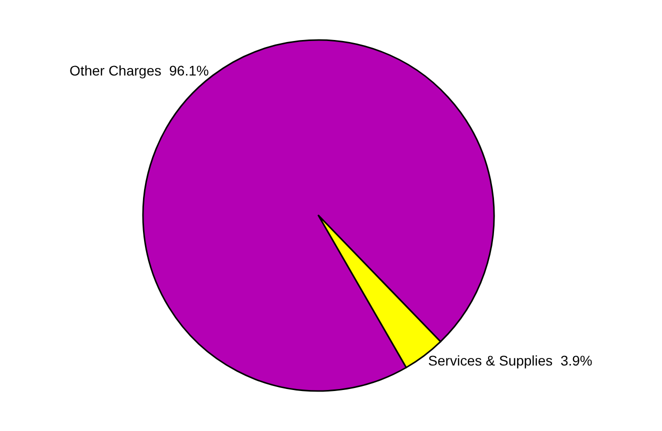 The image size is (662, 431). Describe the element at coordinates (510, 360) in the screenshot. I see `slice-label: Services & Supplies 3.9%` at that location.